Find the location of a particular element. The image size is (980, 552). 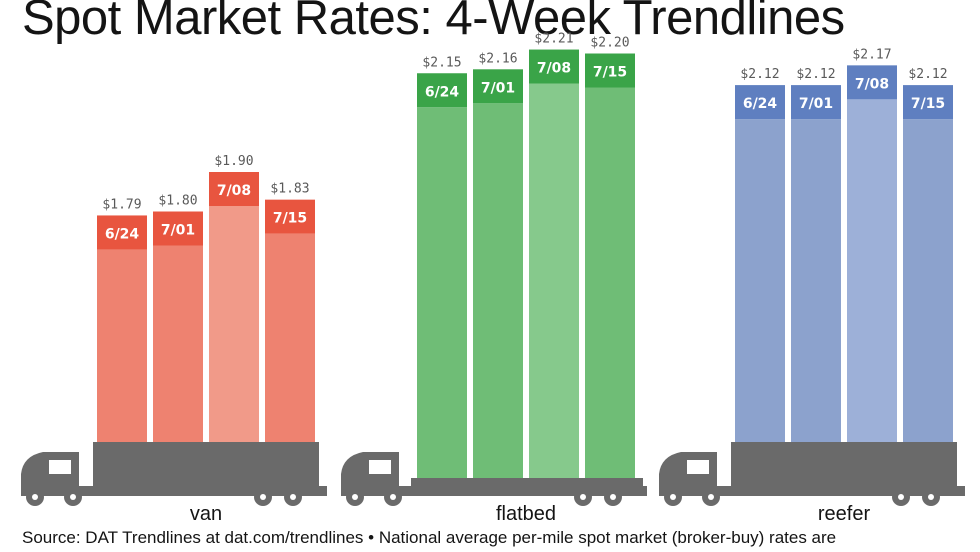

date-label-van-1: 7/01 is located at coordinates (178, 231).